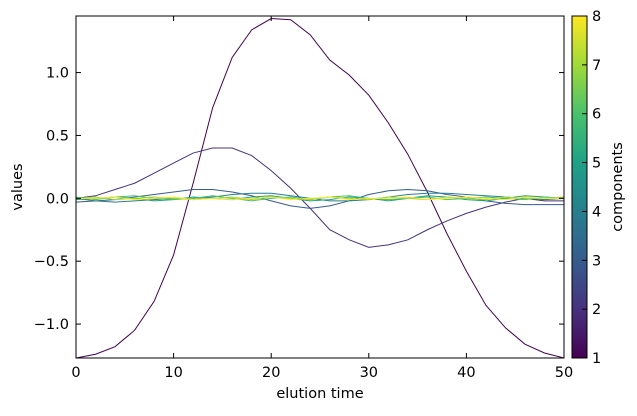  Describe the element at coordinates (173, 373) in the screenshot. I see `x-tick-label: 10` at that location.